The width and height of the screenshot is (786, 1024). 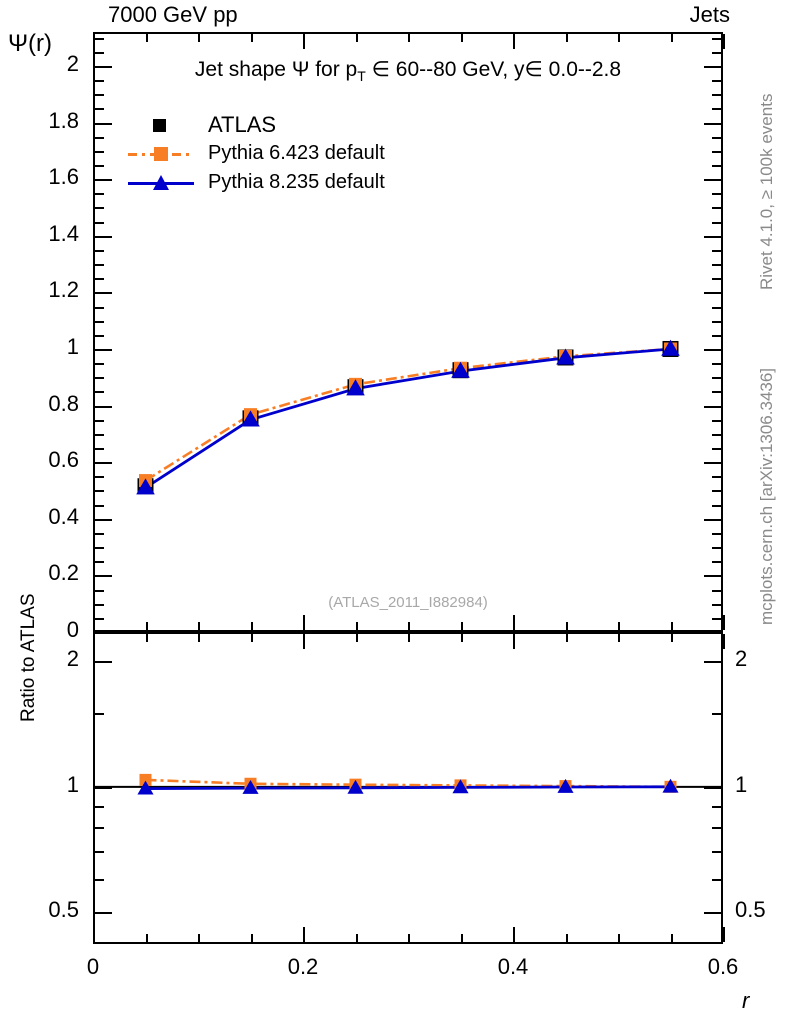 What do you see at coordinates (723, 966) in the screenshot?
I see `x-tick-label: 0.6` at bounding box center [723, 966].